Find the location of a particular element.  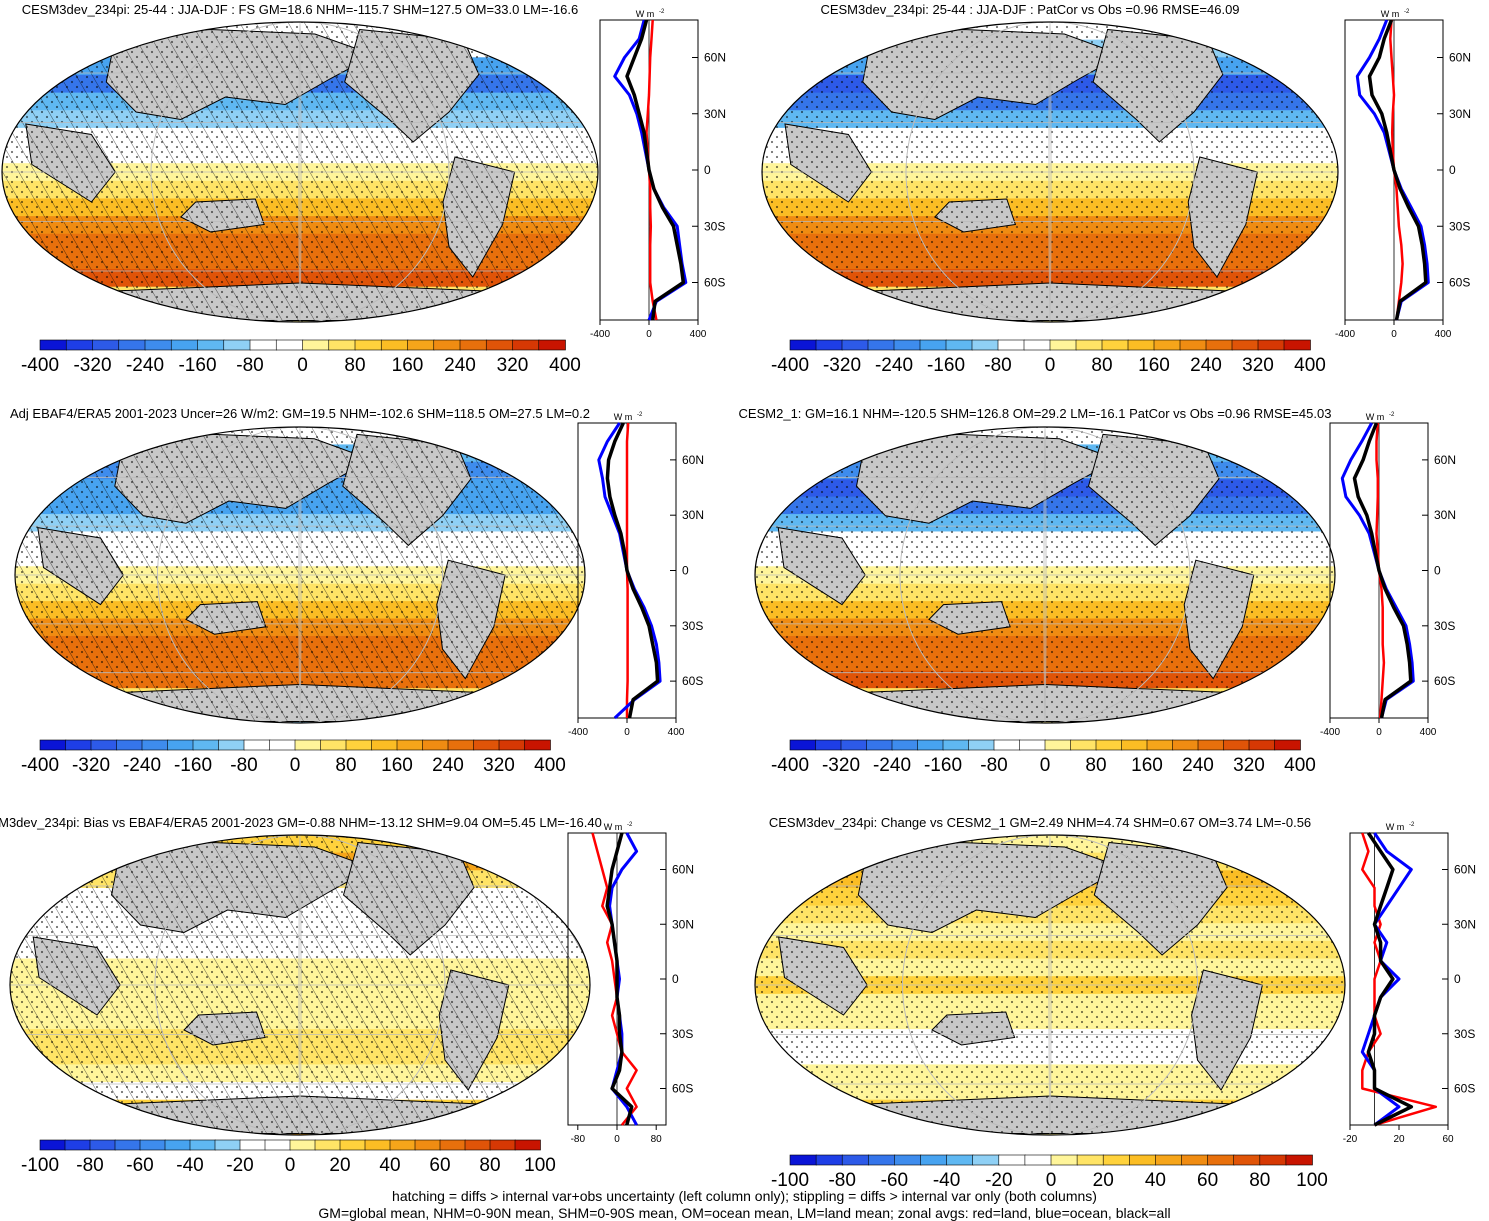

colorbar-label: 320 is located at coordinates (499, 765).